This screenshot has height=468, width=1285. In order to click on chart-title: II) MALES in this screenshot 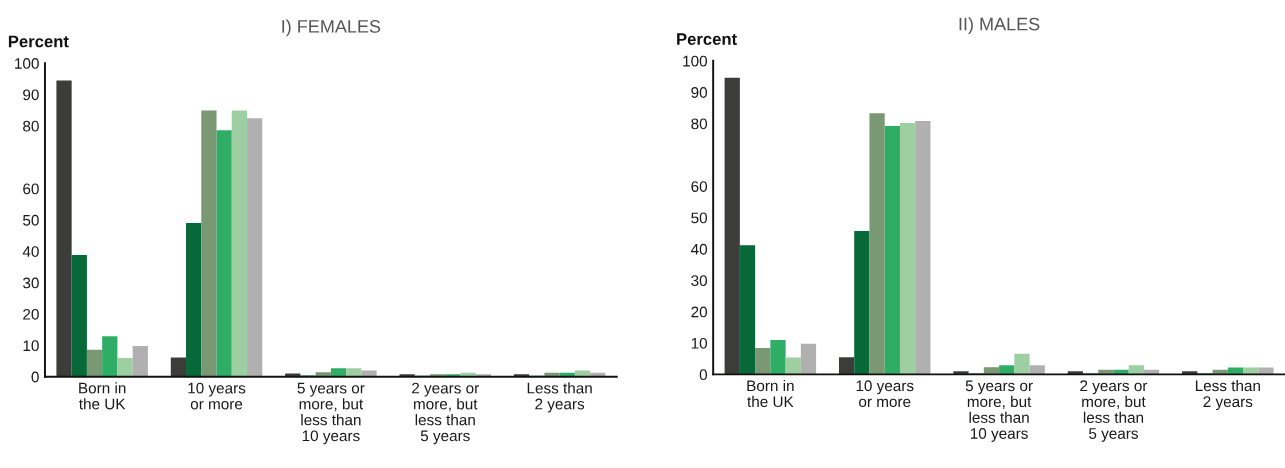, I will do `click(999, 26)`.